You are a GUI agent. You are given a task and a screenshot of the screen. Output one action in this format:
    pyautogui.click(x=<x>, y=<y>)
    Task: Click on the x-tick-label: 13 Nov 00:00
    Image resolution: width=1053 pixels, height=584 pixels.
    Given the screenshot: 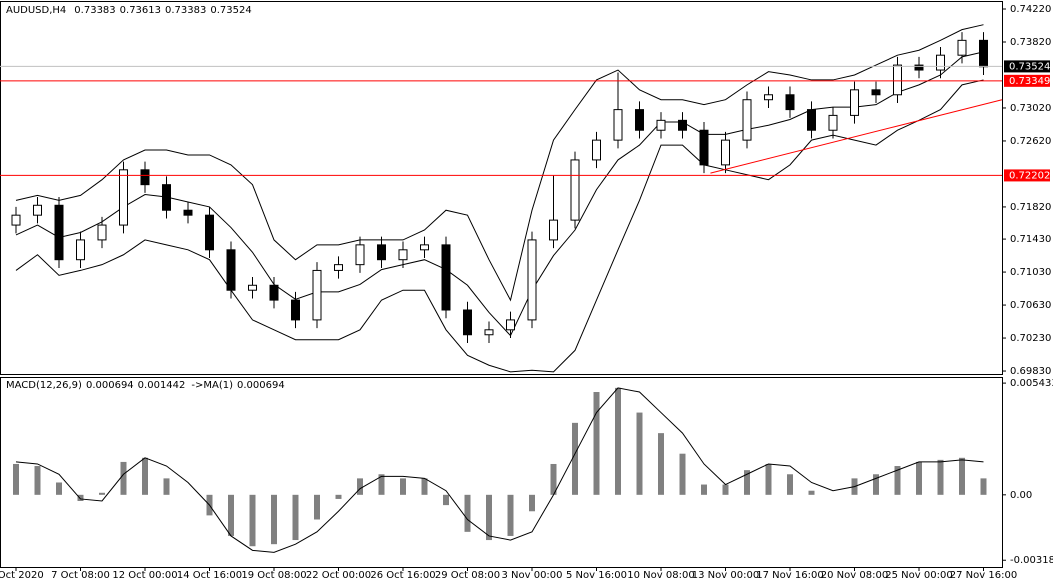 What is the action you would take?
    pyautogui.click(x=725, y=575)
    